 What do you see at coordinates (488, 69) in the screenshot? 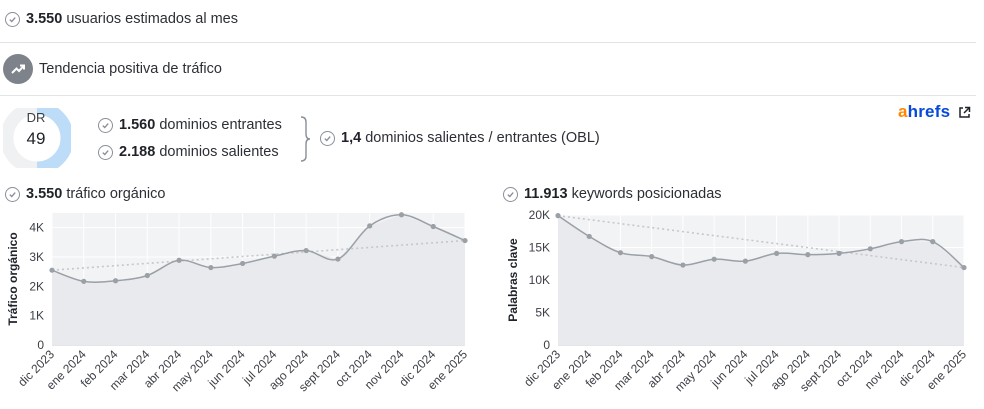
I see `traffic-trend-row: Tendencia positiva de tráfico` at bounding box center [488, 69].